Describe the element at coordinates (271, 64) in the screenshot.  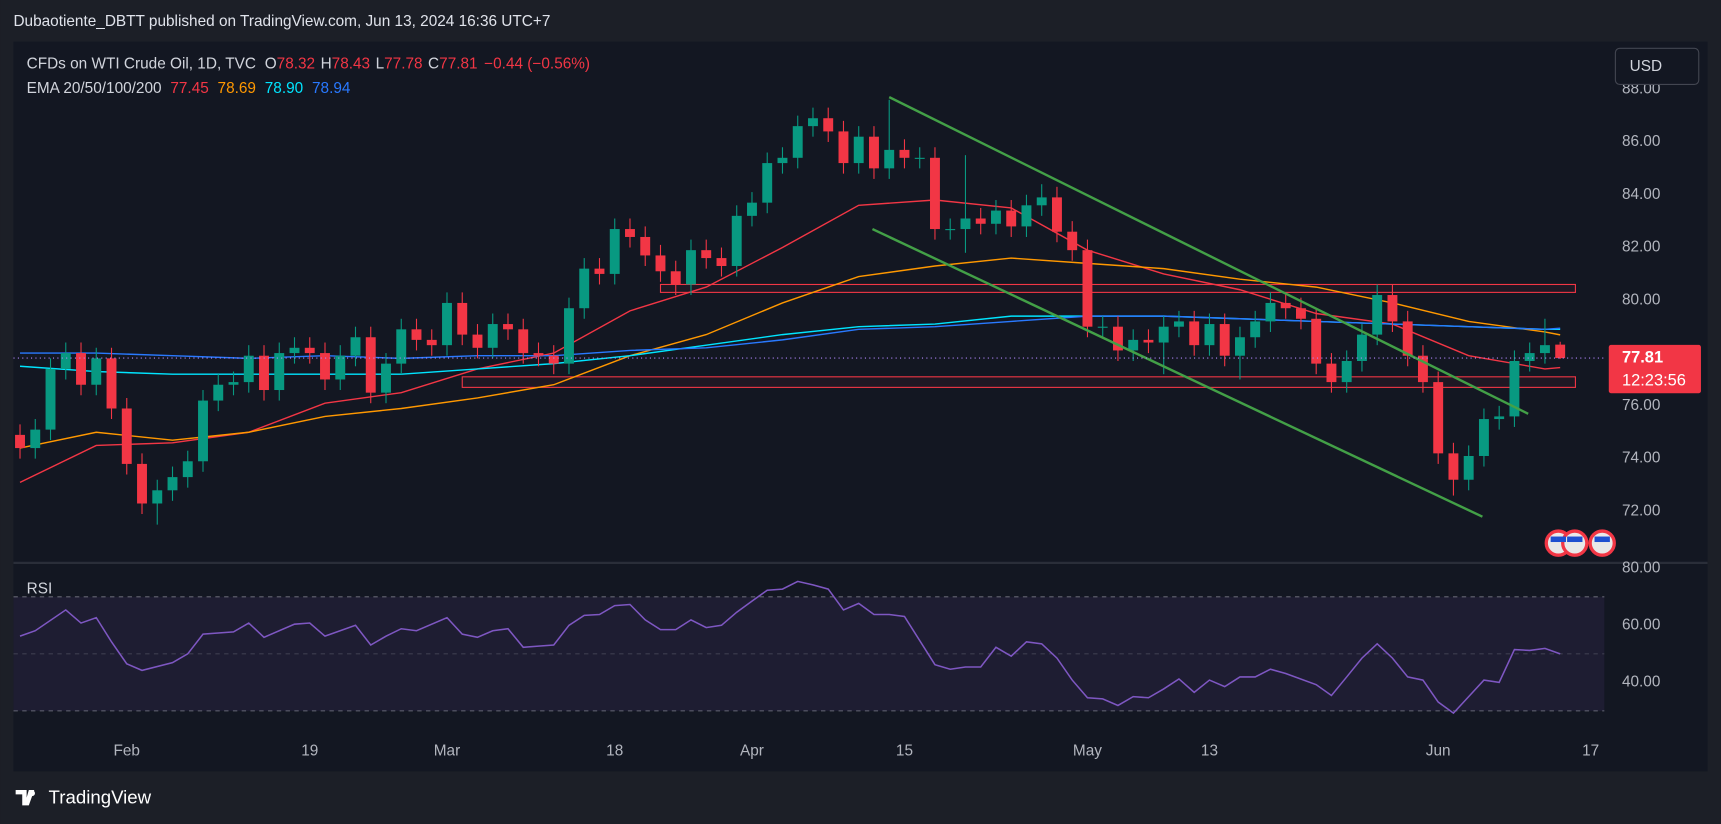
I see `ohlc-label: O` at that location.